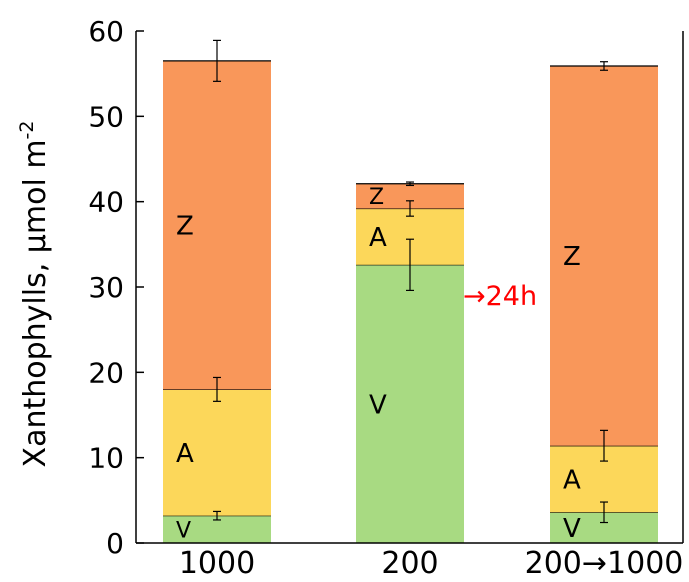 Image resolution: width=689 pixels, height=582 pixels. What do you see at coordinates (115, 543) in the screenshot?
I see `y-tick-label: 0` at bounding box center [115, 543].